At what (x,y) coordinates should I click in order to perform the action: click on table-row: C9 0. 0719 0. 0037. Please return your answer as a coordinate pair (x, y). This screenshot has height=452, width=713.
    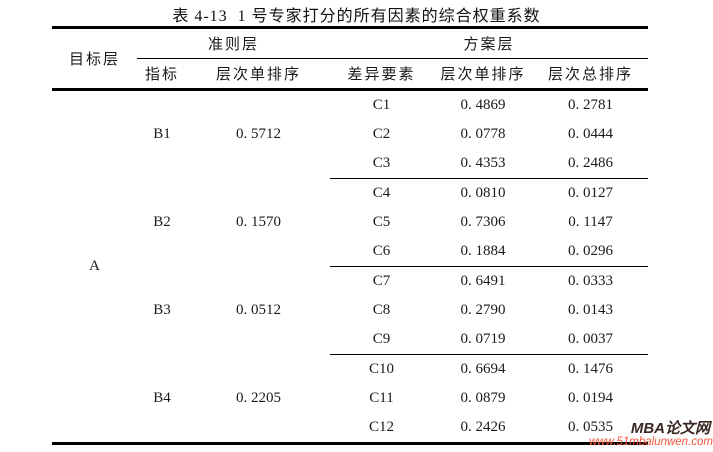
    Looking at the image, I should click on (350, 340).